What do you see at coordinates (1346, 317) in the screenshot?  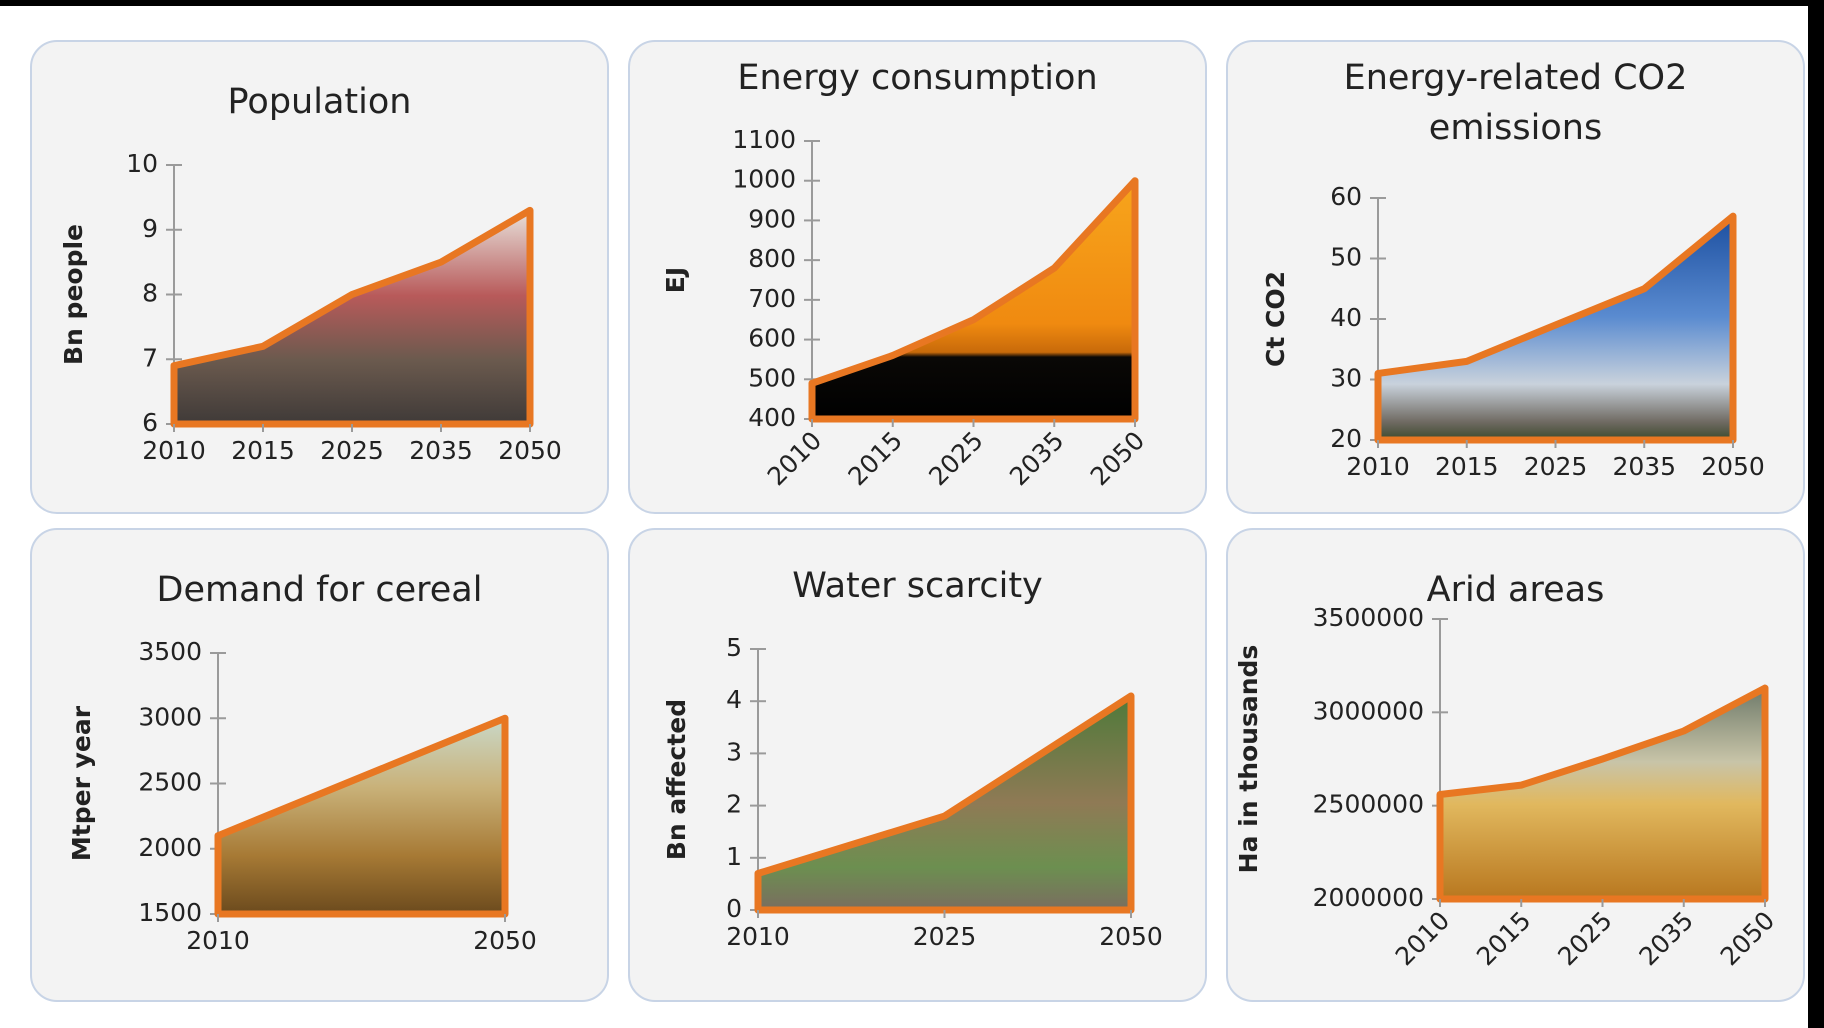 I see `y-tick-label: 40` at bounding box center [1346, 317].